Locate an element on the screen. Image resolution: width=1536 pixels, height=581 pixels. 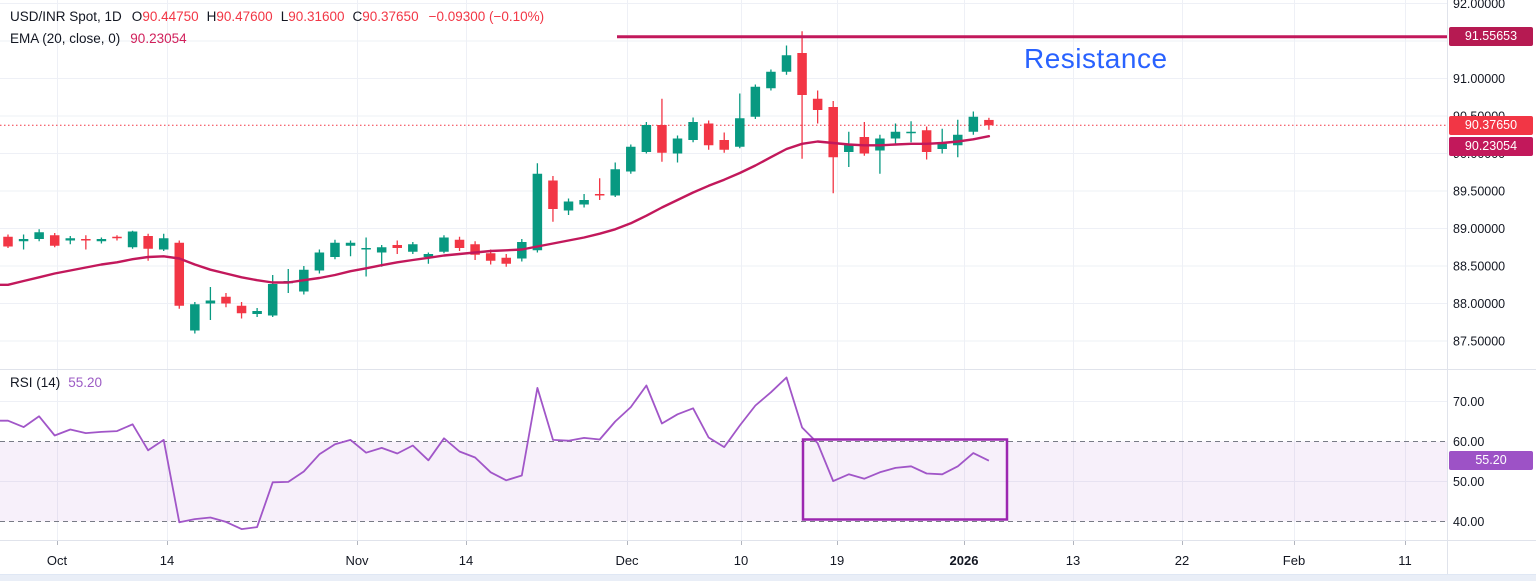
time-axis-label: Oct is located at coordinates (57, 560).